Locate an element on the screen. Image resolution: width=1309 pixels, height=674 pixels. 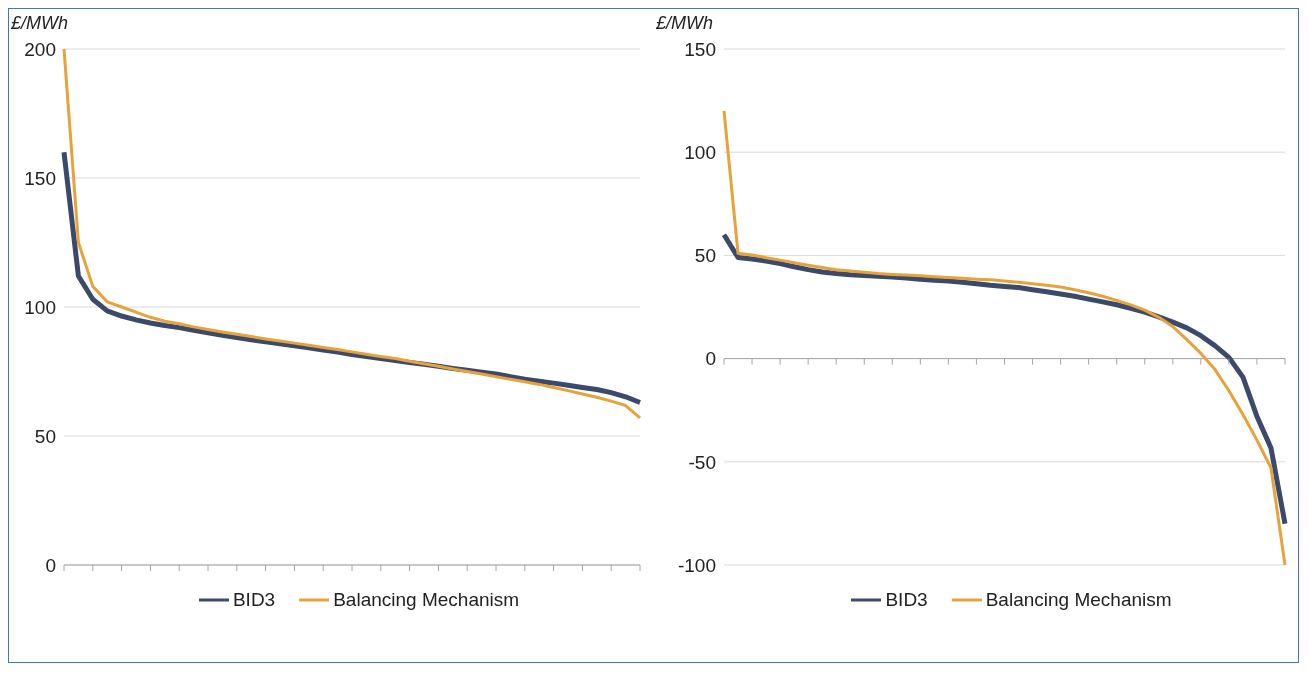
y-tick-label: 200 is located at coordinates (40, 49).